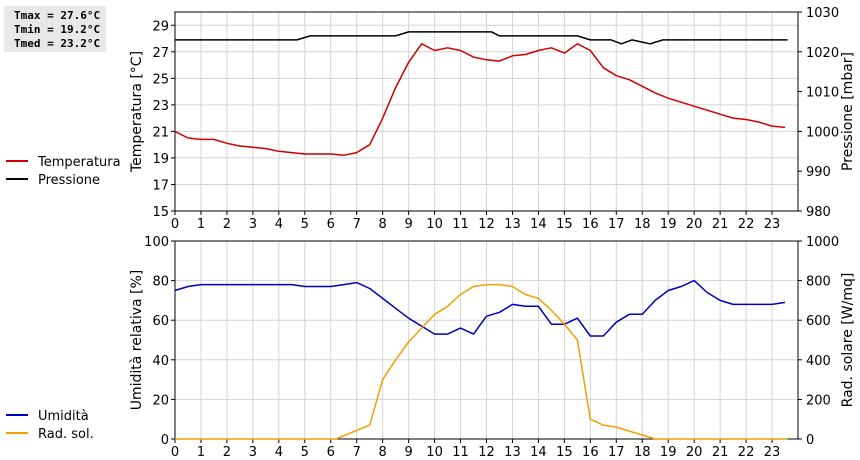 Image resolution: width=860 pixels, height=460 pixels. Describe the element at coordinates (160, 321) in the screenshot. I see `y-left-tick-label: 60` at that location.